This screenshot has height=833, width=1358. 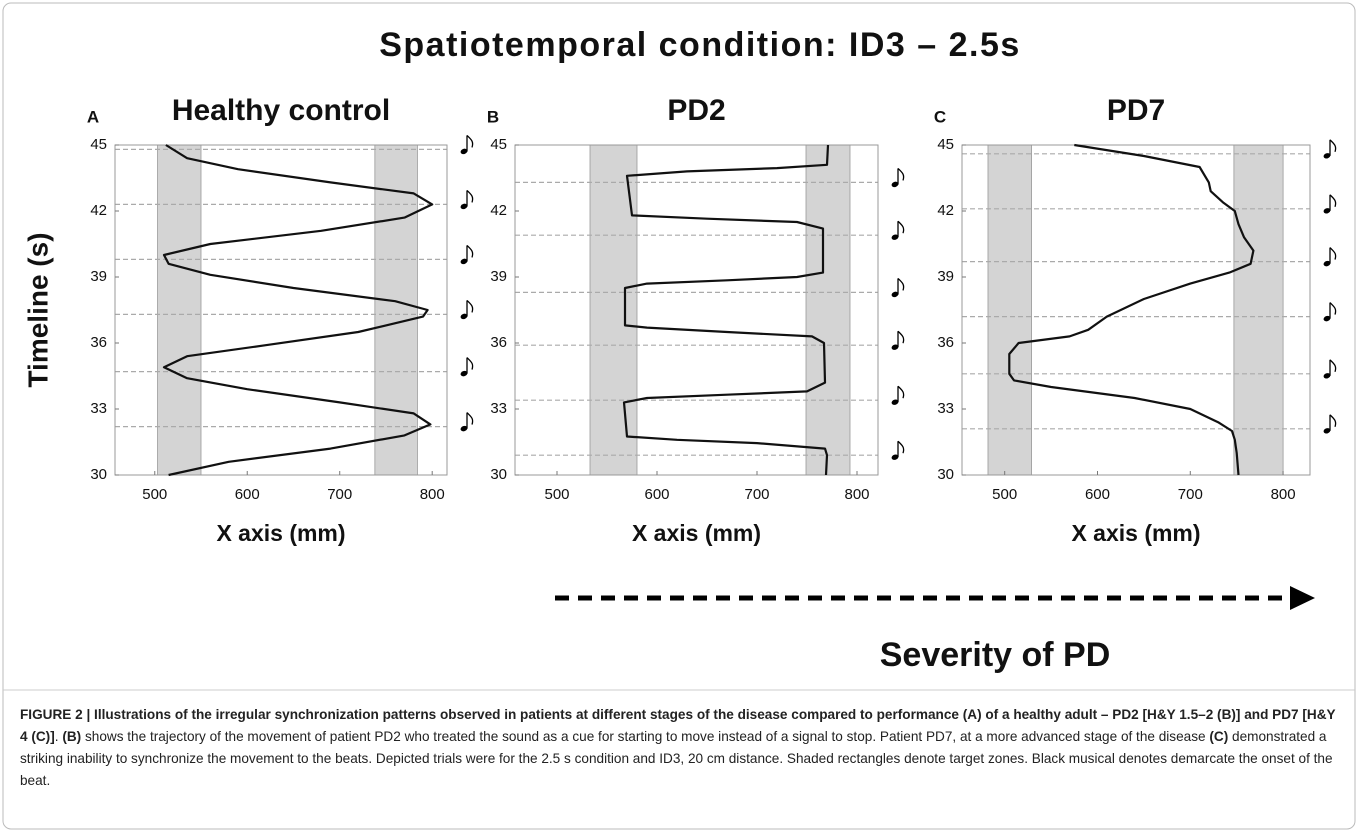 What do you see at coordinates (700, 45) in the screenshot?
I see `figure-title: Spatiotemporal condition: ID3 – 2.5s` at bounding box center [700, 45].